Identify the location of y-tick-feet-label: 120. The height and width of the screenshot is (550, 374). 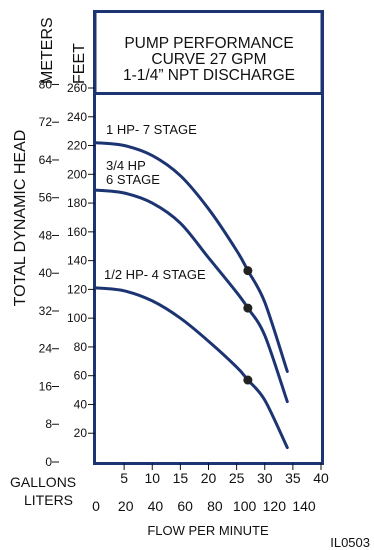
(77, 289).